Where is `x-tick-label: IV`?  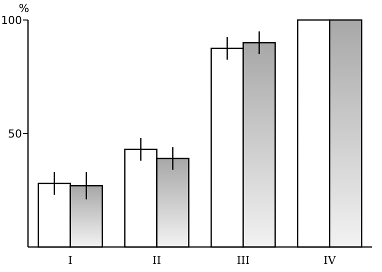 x-tick-label: IV is located at coordinates (330, 260).